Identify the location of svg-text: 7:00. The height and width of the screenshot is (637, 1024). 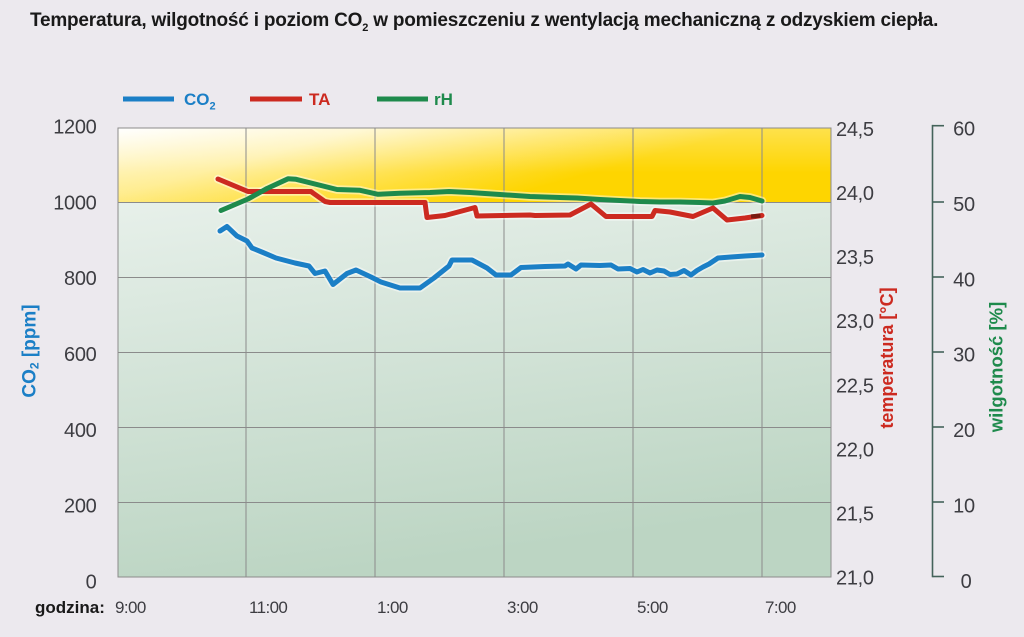
(780, 607).